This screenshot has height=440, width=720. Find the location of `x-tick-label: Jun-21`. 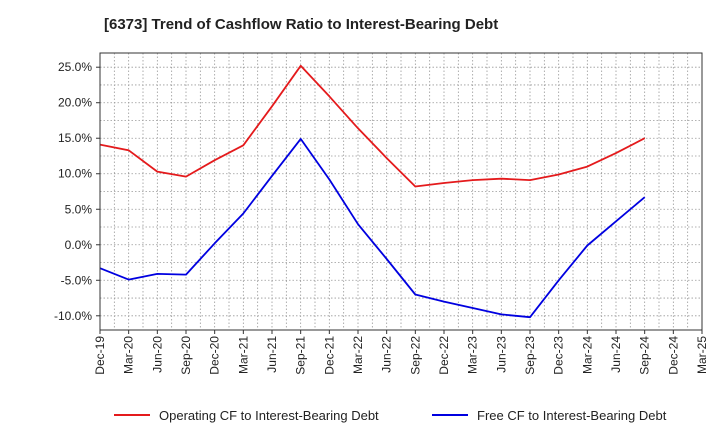

x-tick-label: Jun-21 is located at coordinates (272, 354).